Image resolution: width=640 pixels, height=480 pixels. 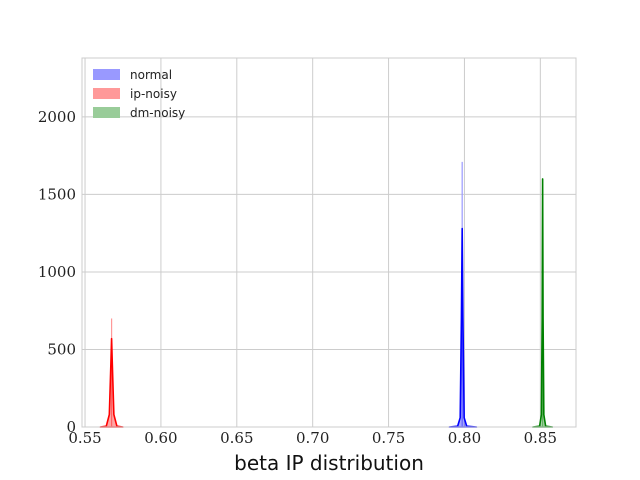 What do you see at coordinates (463, 327) in the screenshot?
I see `density-curve-normal` at bounding box center [463, 327].